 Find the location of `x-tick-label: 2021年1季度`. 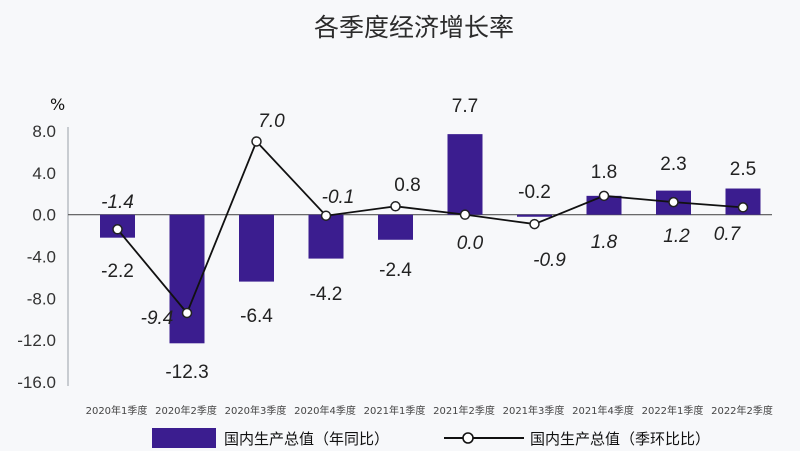

x-tick-label: 2021年1季度 is located at coordinates (395, 410).